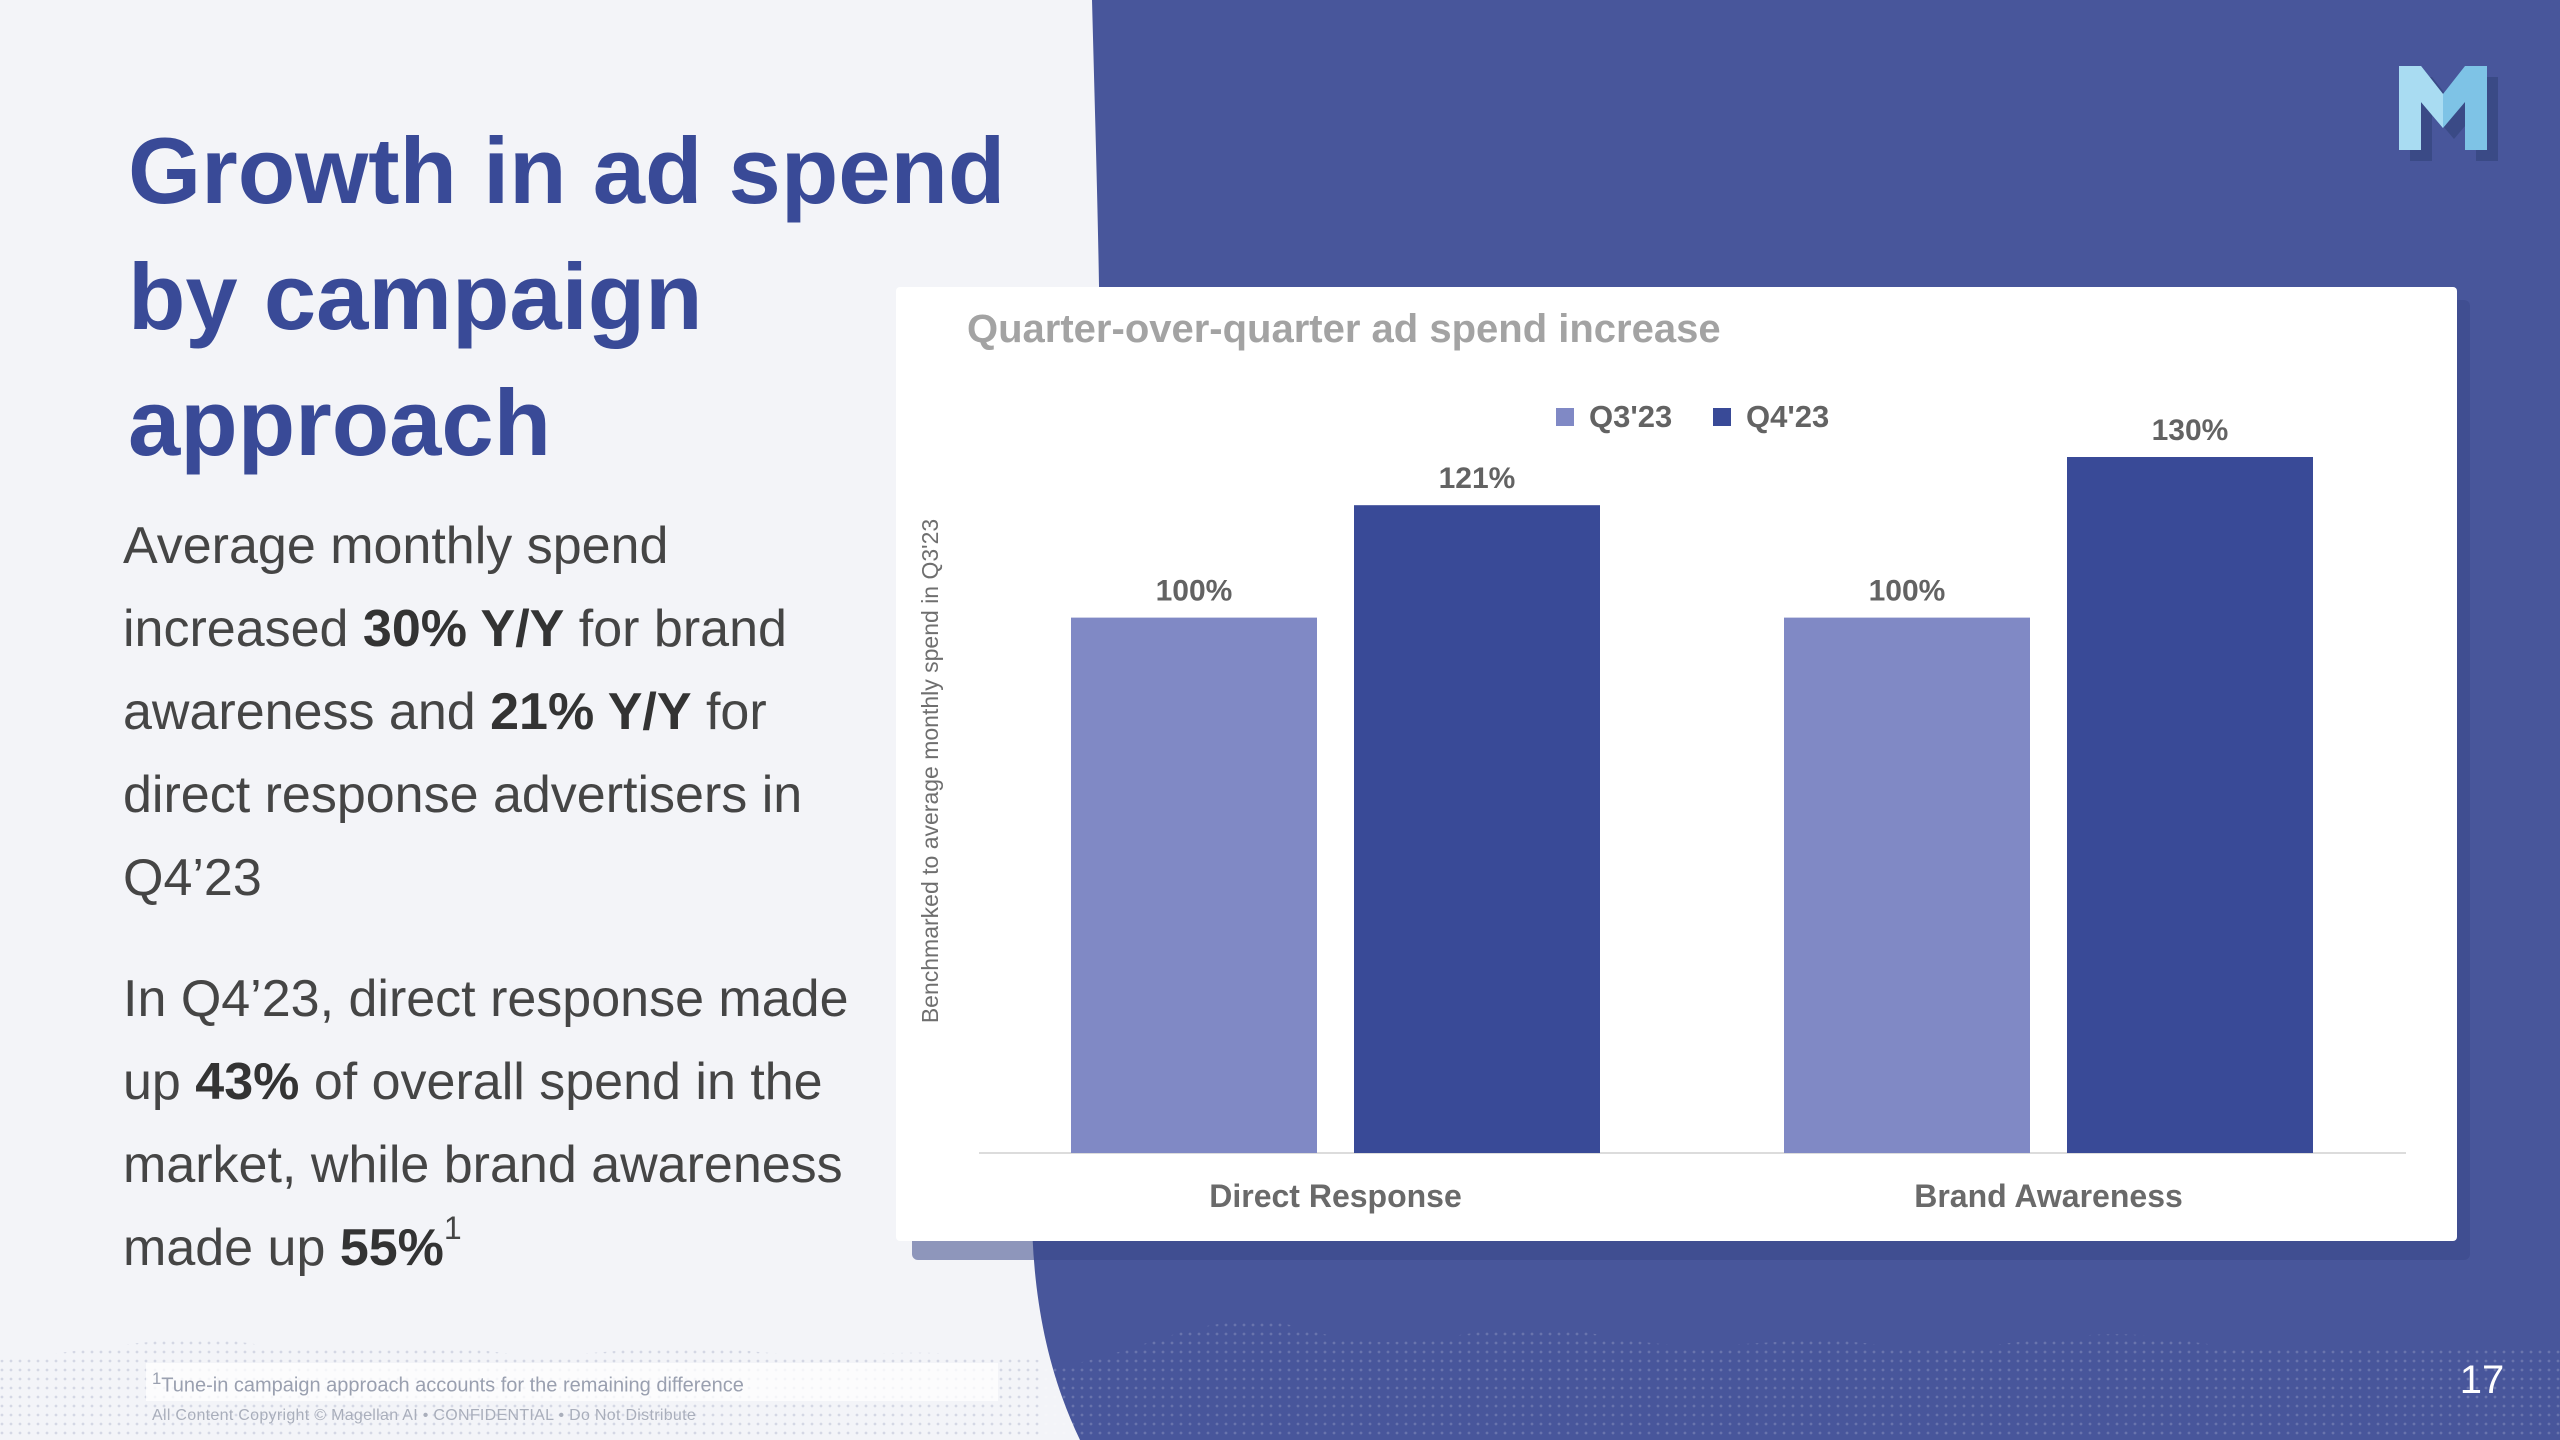 The height and width of the screenshot is (1440, 2560). What do you see at coordinates (486, 1040) in the screenshot?
I see `text-run: In Q4’23, direct response made up` at bounding box center [486, 1040].